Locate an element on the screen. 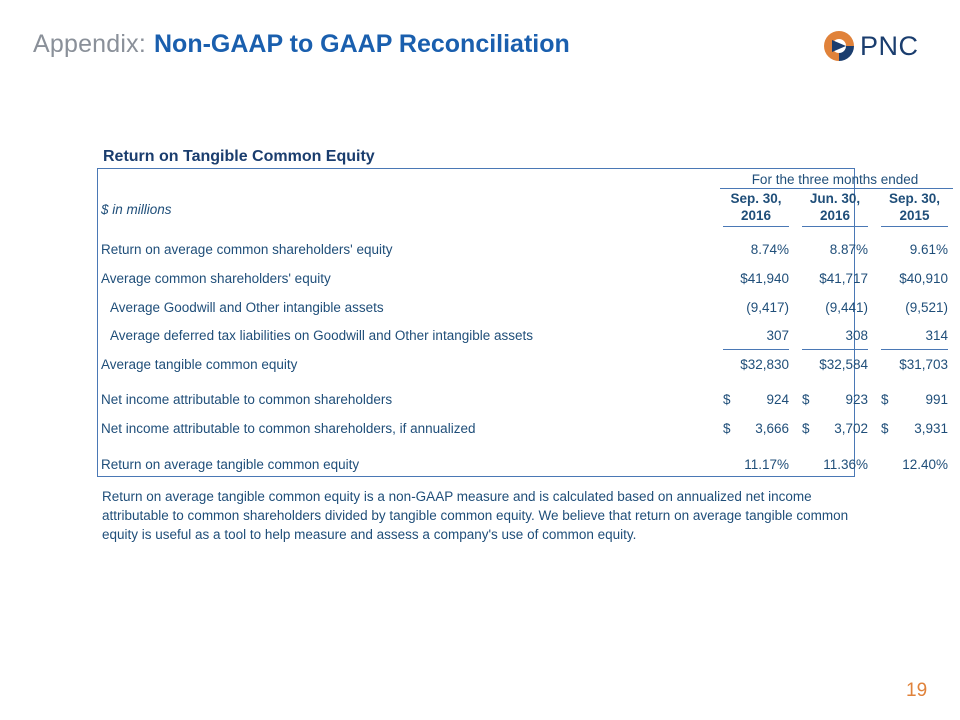 Image resolution: width=960 pixels, height=720 pixels. row-value: $41,717 is located at coordinates (843, 278).